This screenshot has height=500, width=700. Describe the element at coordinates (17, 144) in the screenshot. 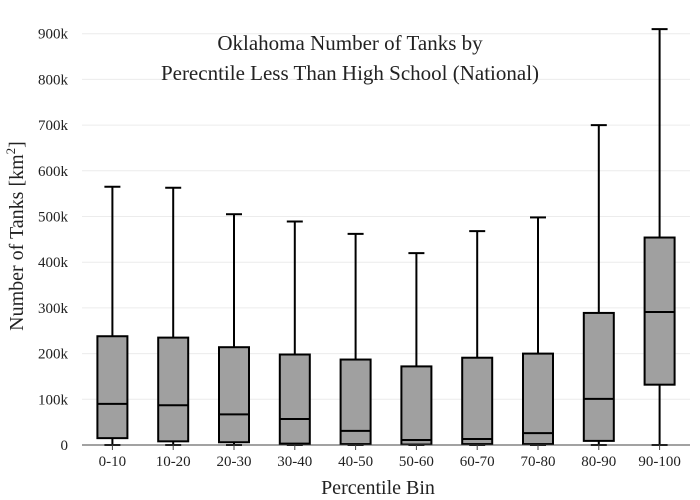

I see `y-axis-label-close: ]` at that location.